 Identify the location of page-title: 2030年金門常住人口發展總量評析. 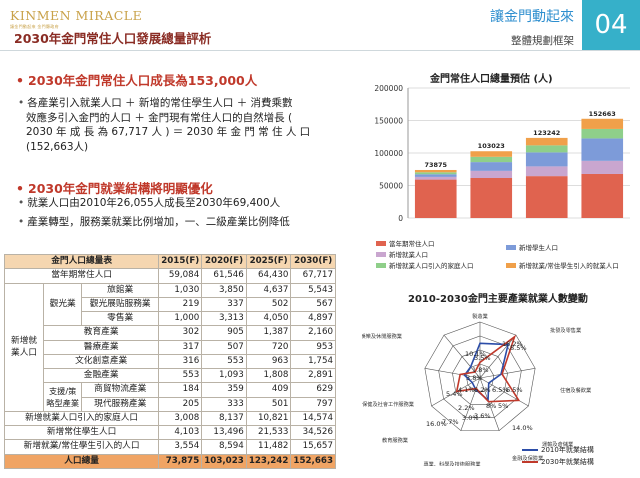
(113, 38).